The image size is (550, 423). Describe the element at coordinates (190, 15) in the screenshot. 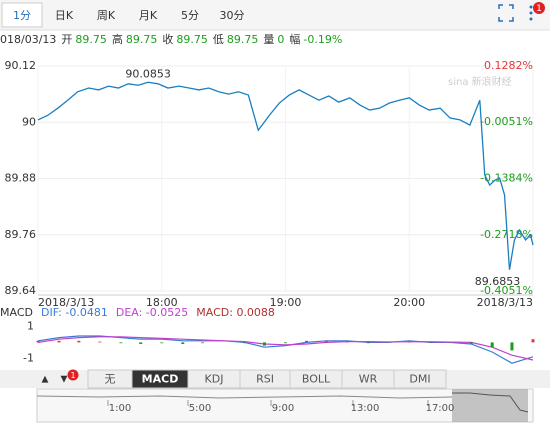

I see `tab-label: 5分` at that location.